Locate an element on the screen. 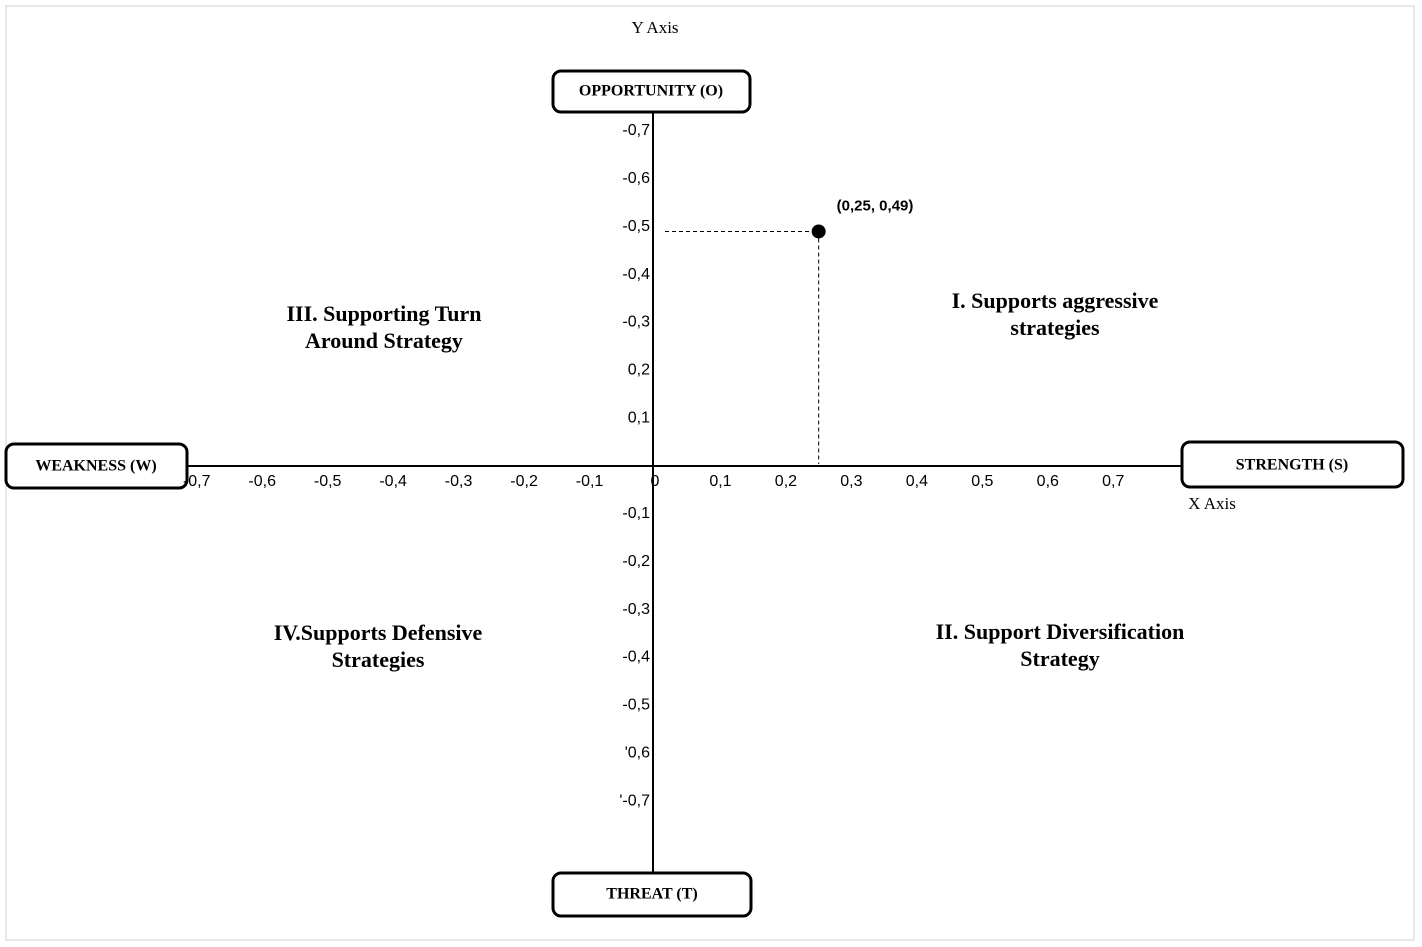 This screenshot has width=1422, height=947. y-tick-label: '-0,7 is located at coordinates (634, 800).